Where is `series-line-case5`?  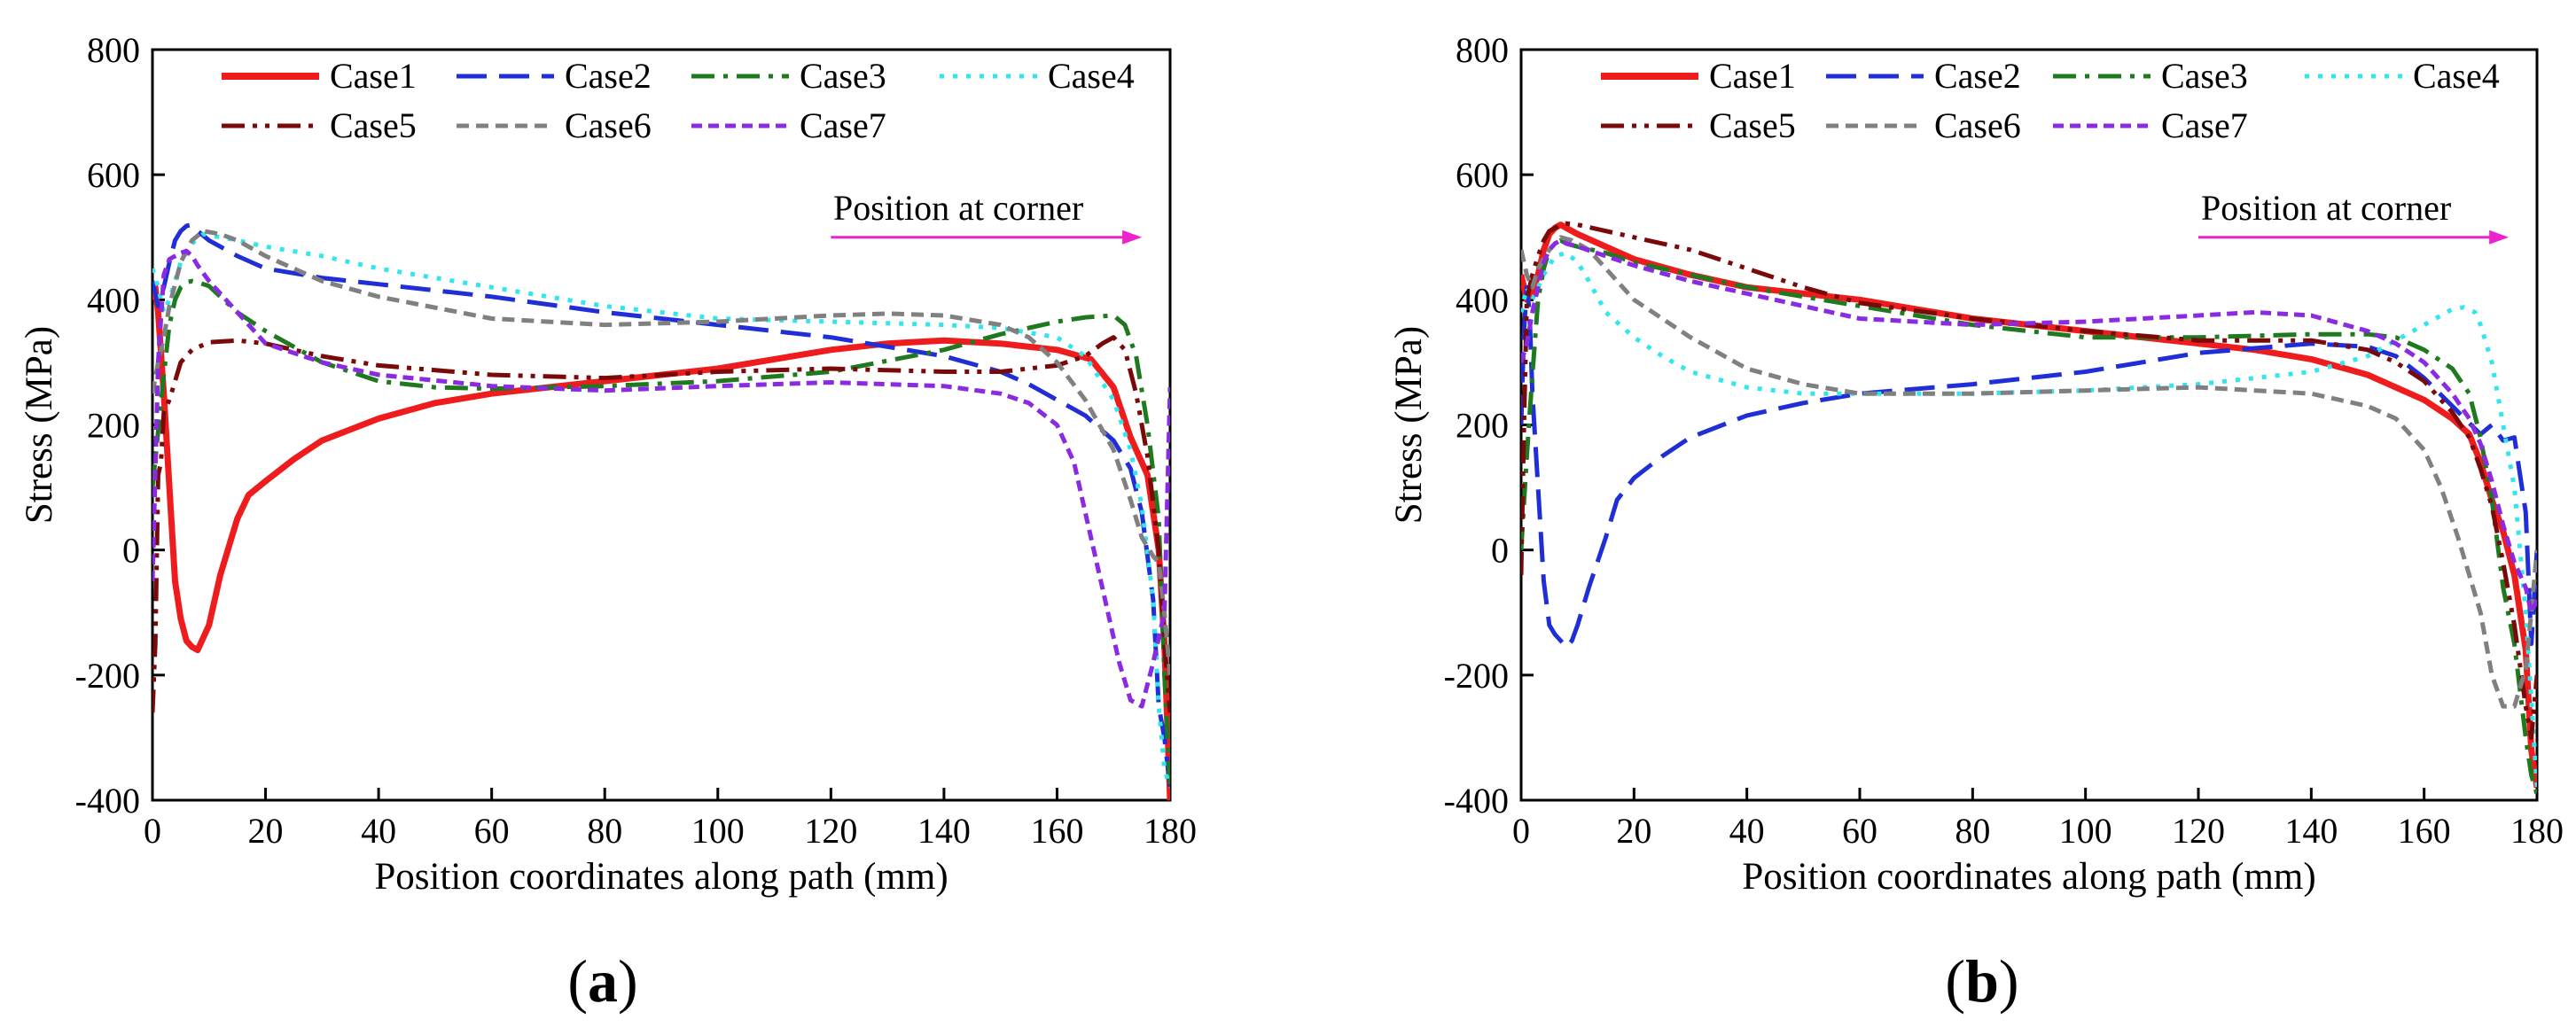
series-line-case5 is located at coordinates (661, 524).